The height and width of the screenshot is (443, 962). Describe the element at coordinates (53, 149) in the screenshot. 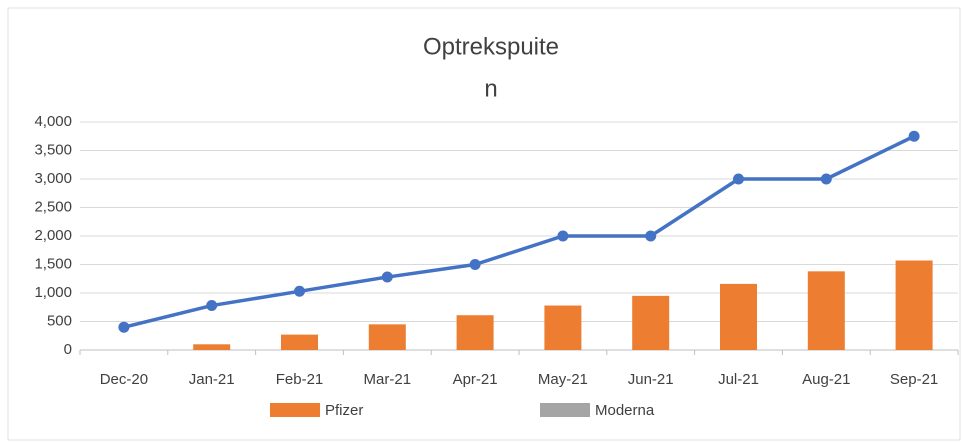

I see `y-tick-label: 3,500` at that location.